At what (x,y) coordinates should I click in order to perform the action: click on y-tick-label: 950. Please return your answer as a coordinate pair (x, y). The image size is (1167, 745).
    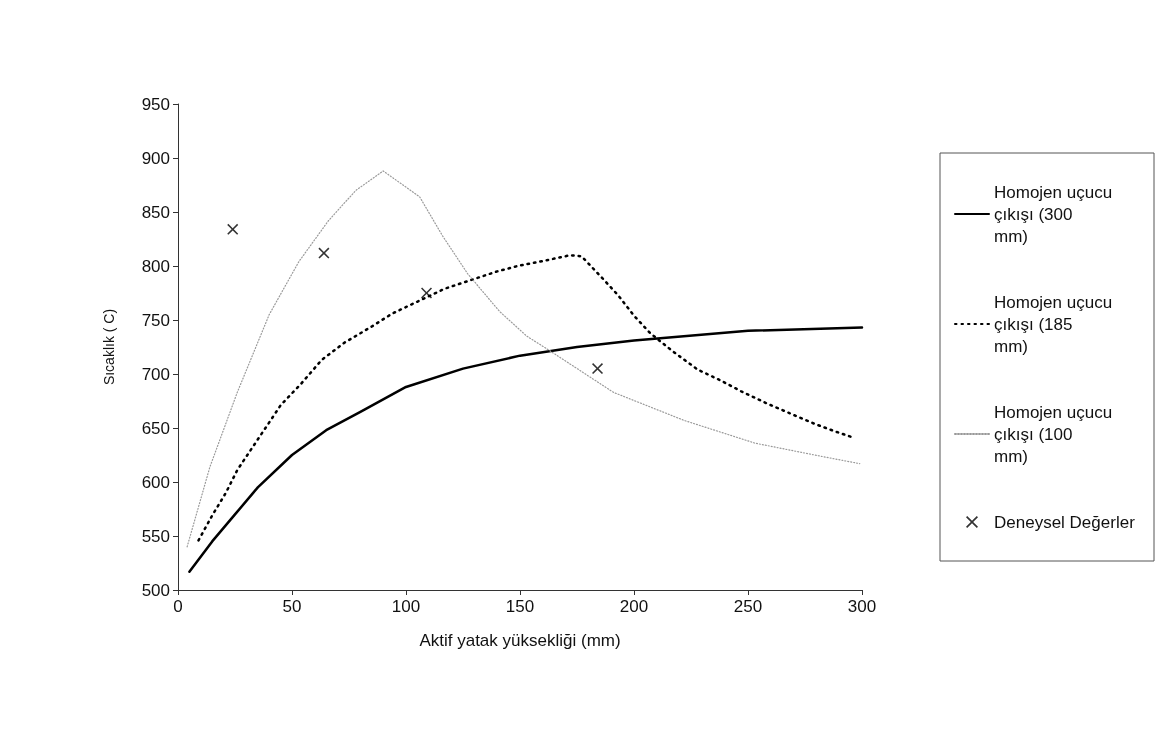
    Looking at the image, I should click on (155, 104).